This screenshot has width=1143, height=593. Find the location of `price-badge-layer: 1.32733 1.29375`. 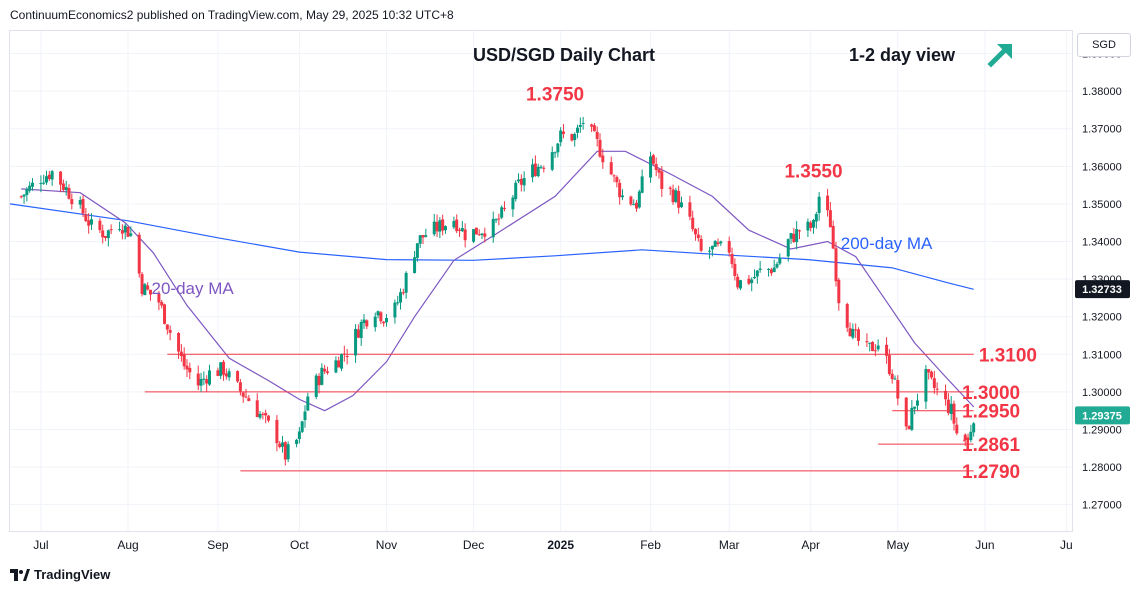

price-badge-layer: 1.32733 1.29375 is located at coordinates (1102, 352).